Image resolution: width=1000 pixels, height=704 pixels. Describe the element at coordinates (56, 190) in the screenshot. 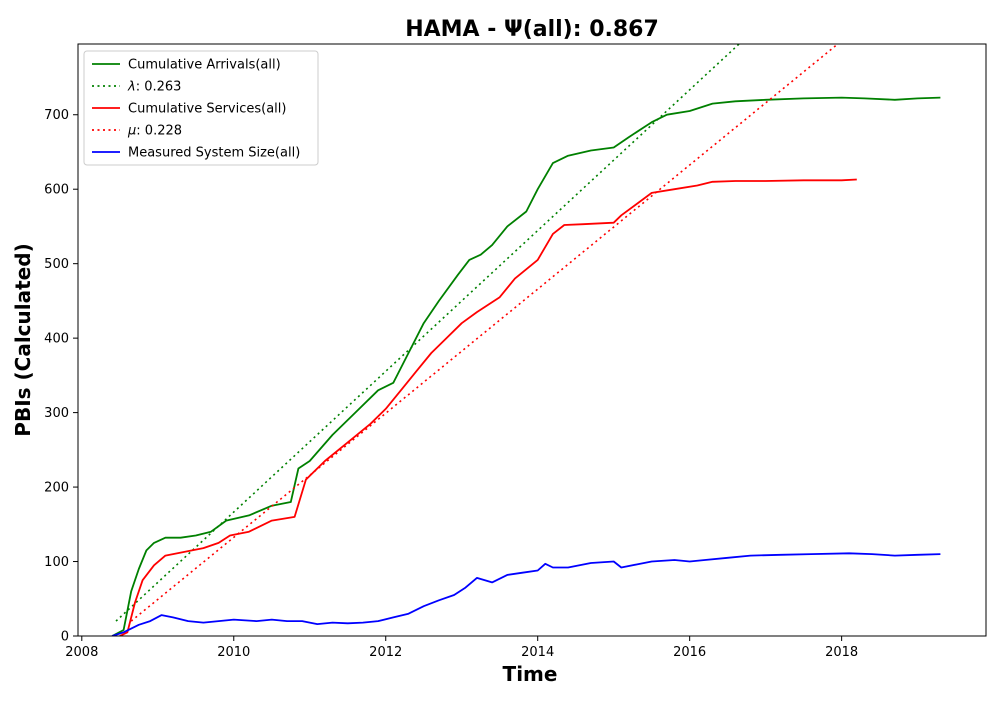

I see `y-tick-label: 600` at that location.